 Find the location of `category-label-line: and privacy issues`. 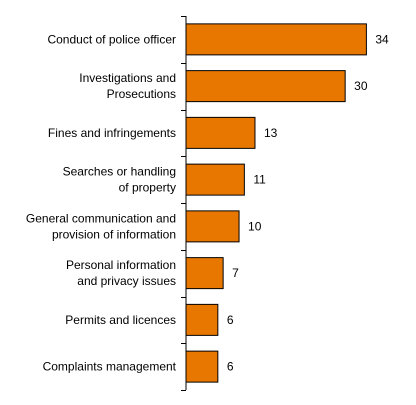

category-label-line: and privacy issues is located at coordinates (126, 281).